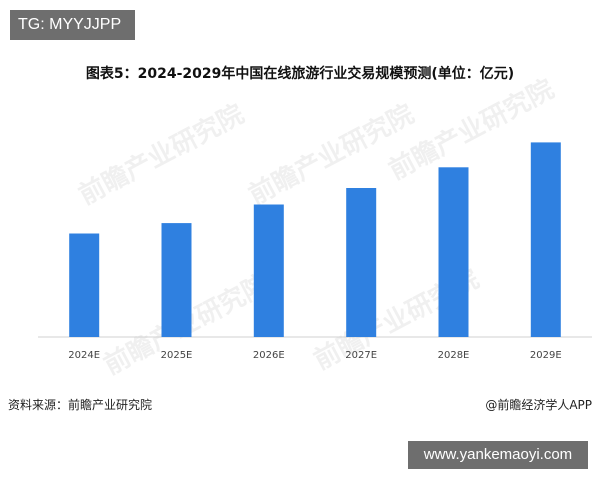 Image resolution: width=600 pixels, height=480 pixels. What do you see at coordinates (361, 355) in the screenshot?
I see `x-tick-label: 2027E` at bounding box center [361, 355].